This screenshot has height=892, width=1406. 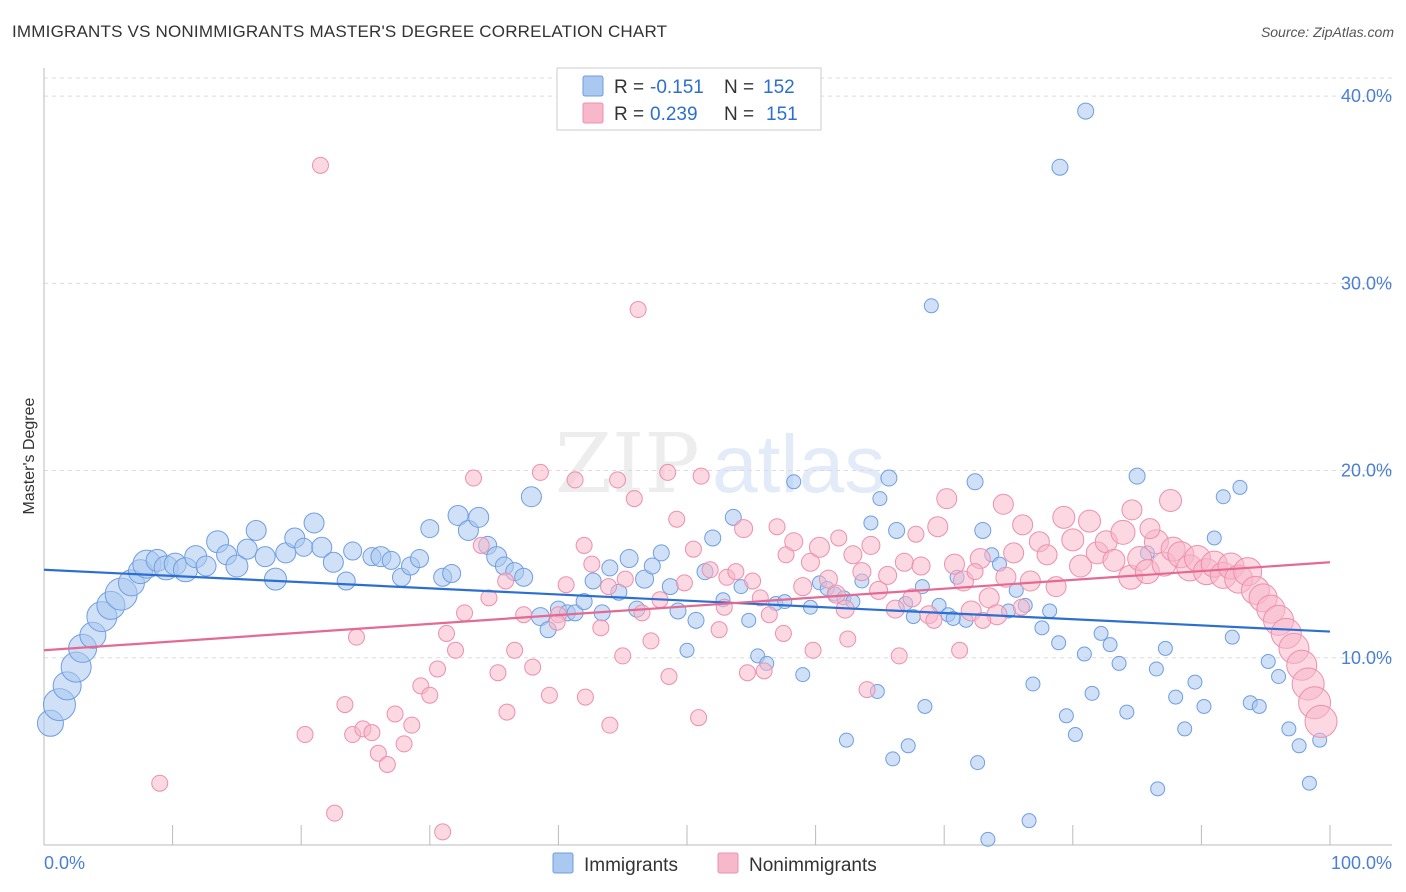 What do you see at coordinates (1366, 471) in the screenshot?
I see `y-tick-label-20: 20.0%` at bounding box center [1366, 471].